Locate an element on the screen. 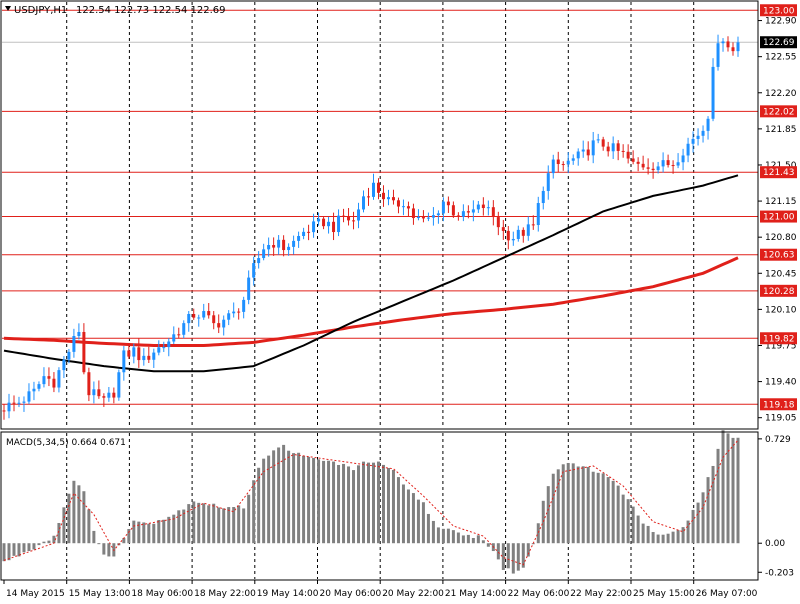 Image resolution: width=800 pixels, height=604 pixels. price-level-label: 119.82 is located at coordinates (779, 339).